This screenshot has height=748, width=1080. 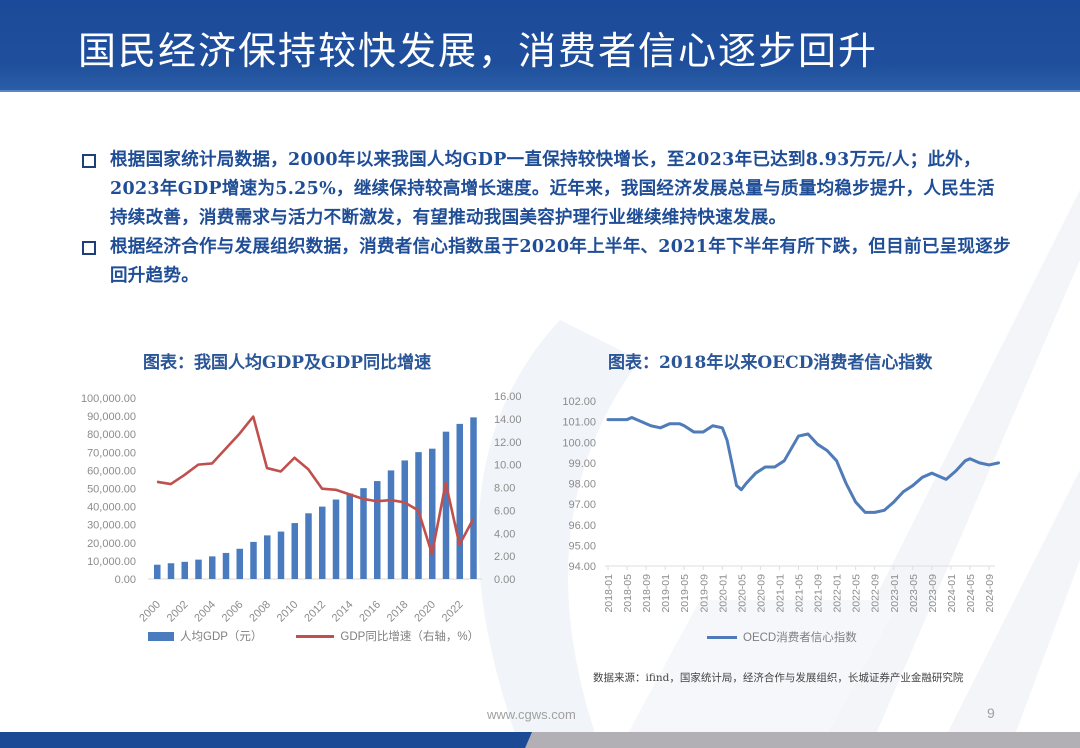 I want to click on x-axis-tick: 2022, so click(x=453, y=612).